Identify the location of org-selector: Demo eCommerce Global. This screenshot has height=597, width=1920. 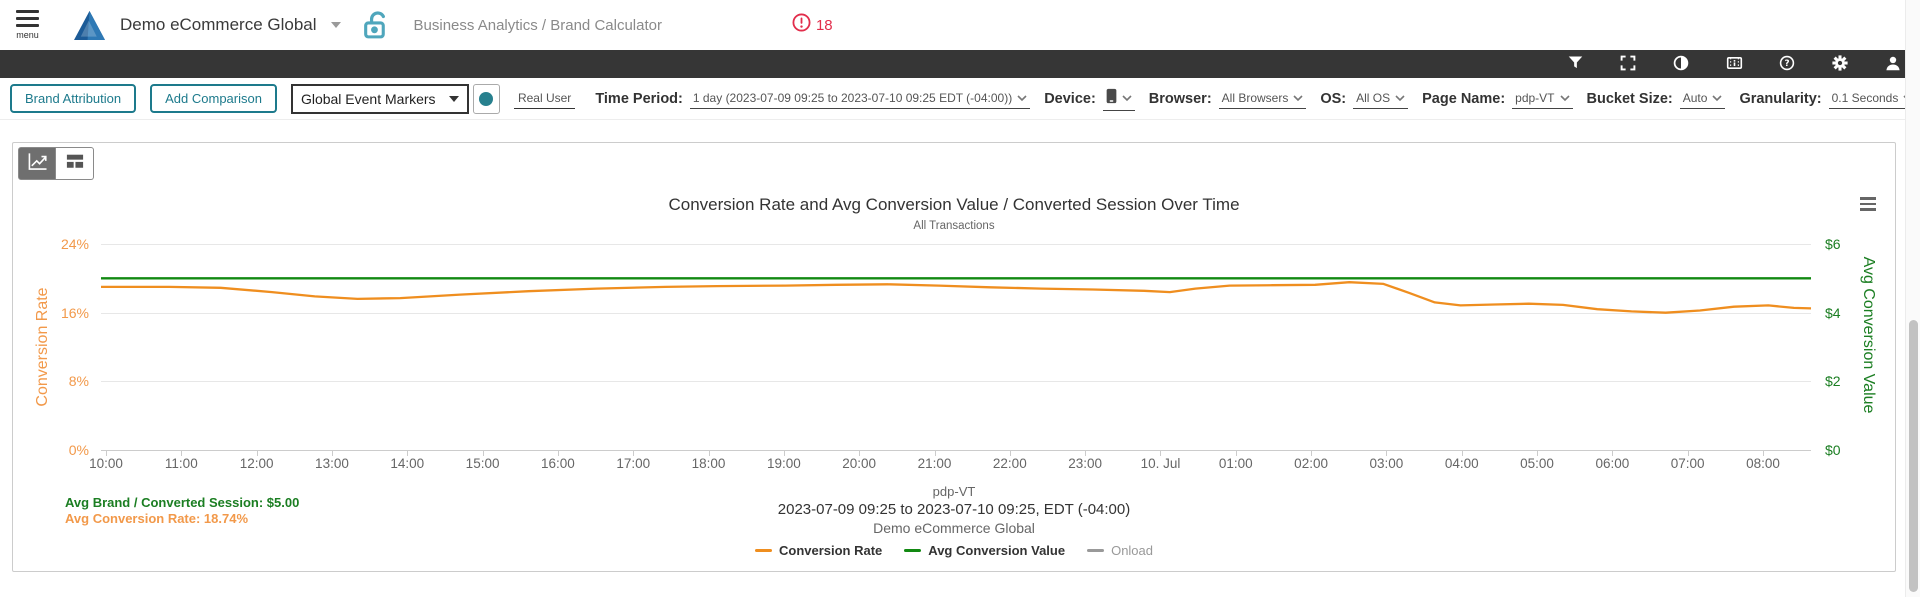
(230, 25).